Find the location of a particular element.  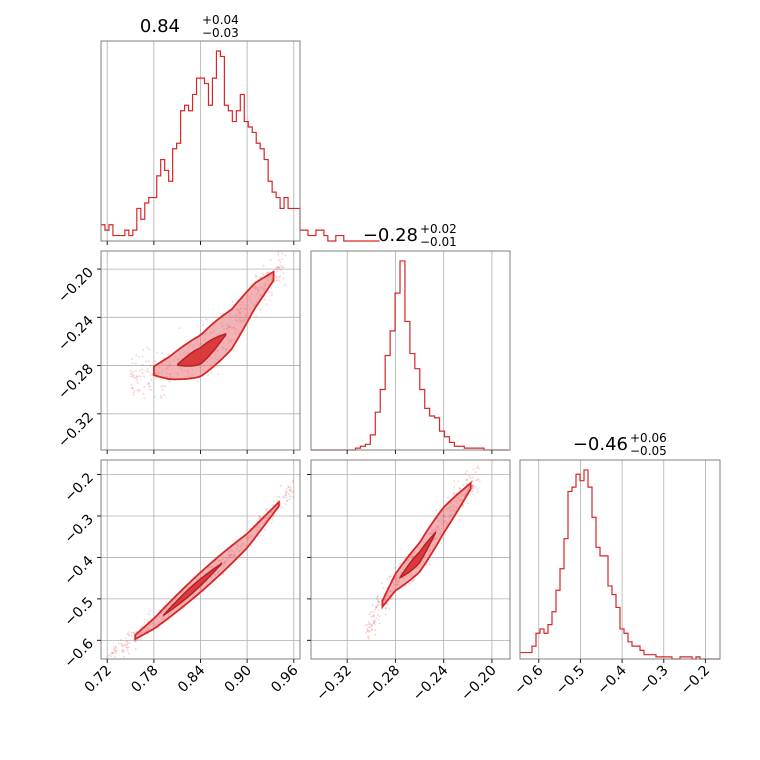

hist-3-xtick-label-0: −0.6 is located at coordinates (528, 679).